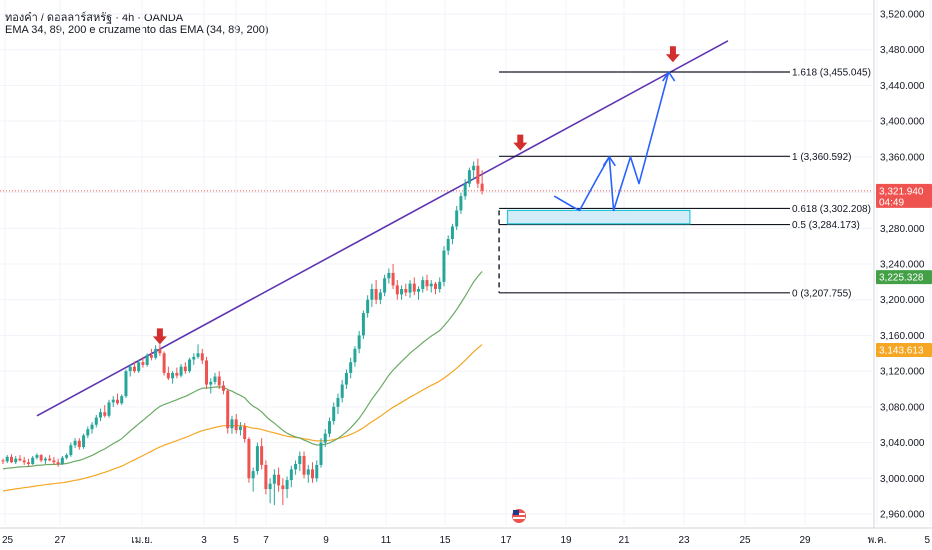 Image resolution: width=932 pixels, height=550 pixels. Describe the element at coordinates (831, 209) in the screenshot. I see `fib-level-label: 0.618 (3,302.208)` at that location.